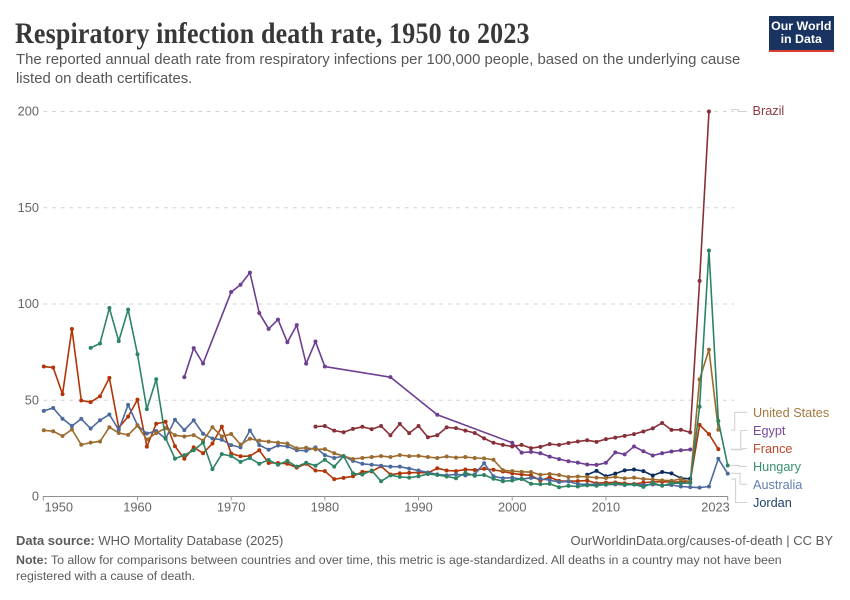 The height and width of the screenshot is (600, 850). Describe the element at coordinates (28, 303) in the screenshot. I see `svg-text: 100` at that location.